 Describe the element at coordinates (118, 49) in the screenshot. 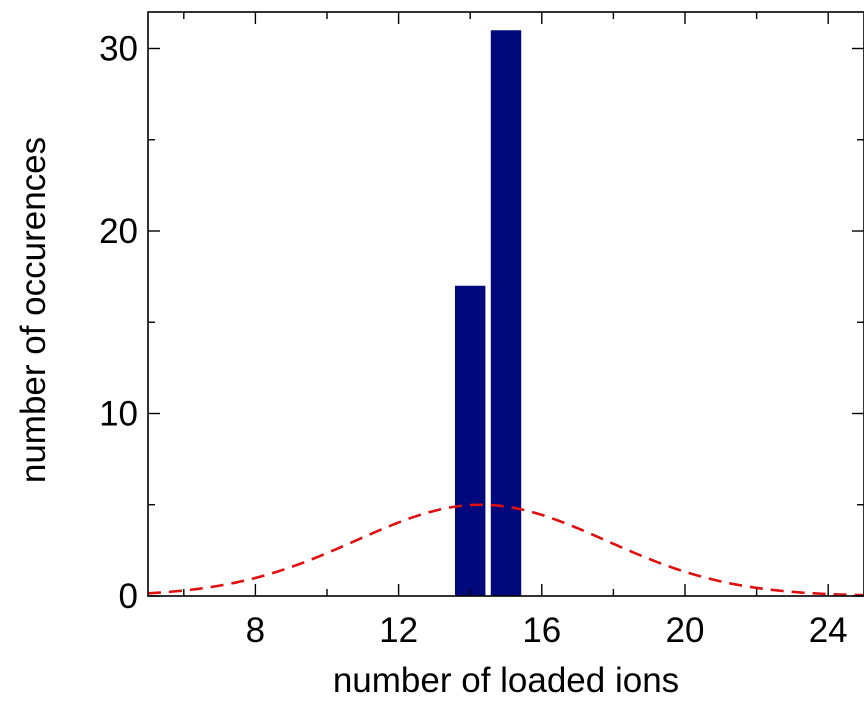

I see `y-tick-label: 30` at that location.